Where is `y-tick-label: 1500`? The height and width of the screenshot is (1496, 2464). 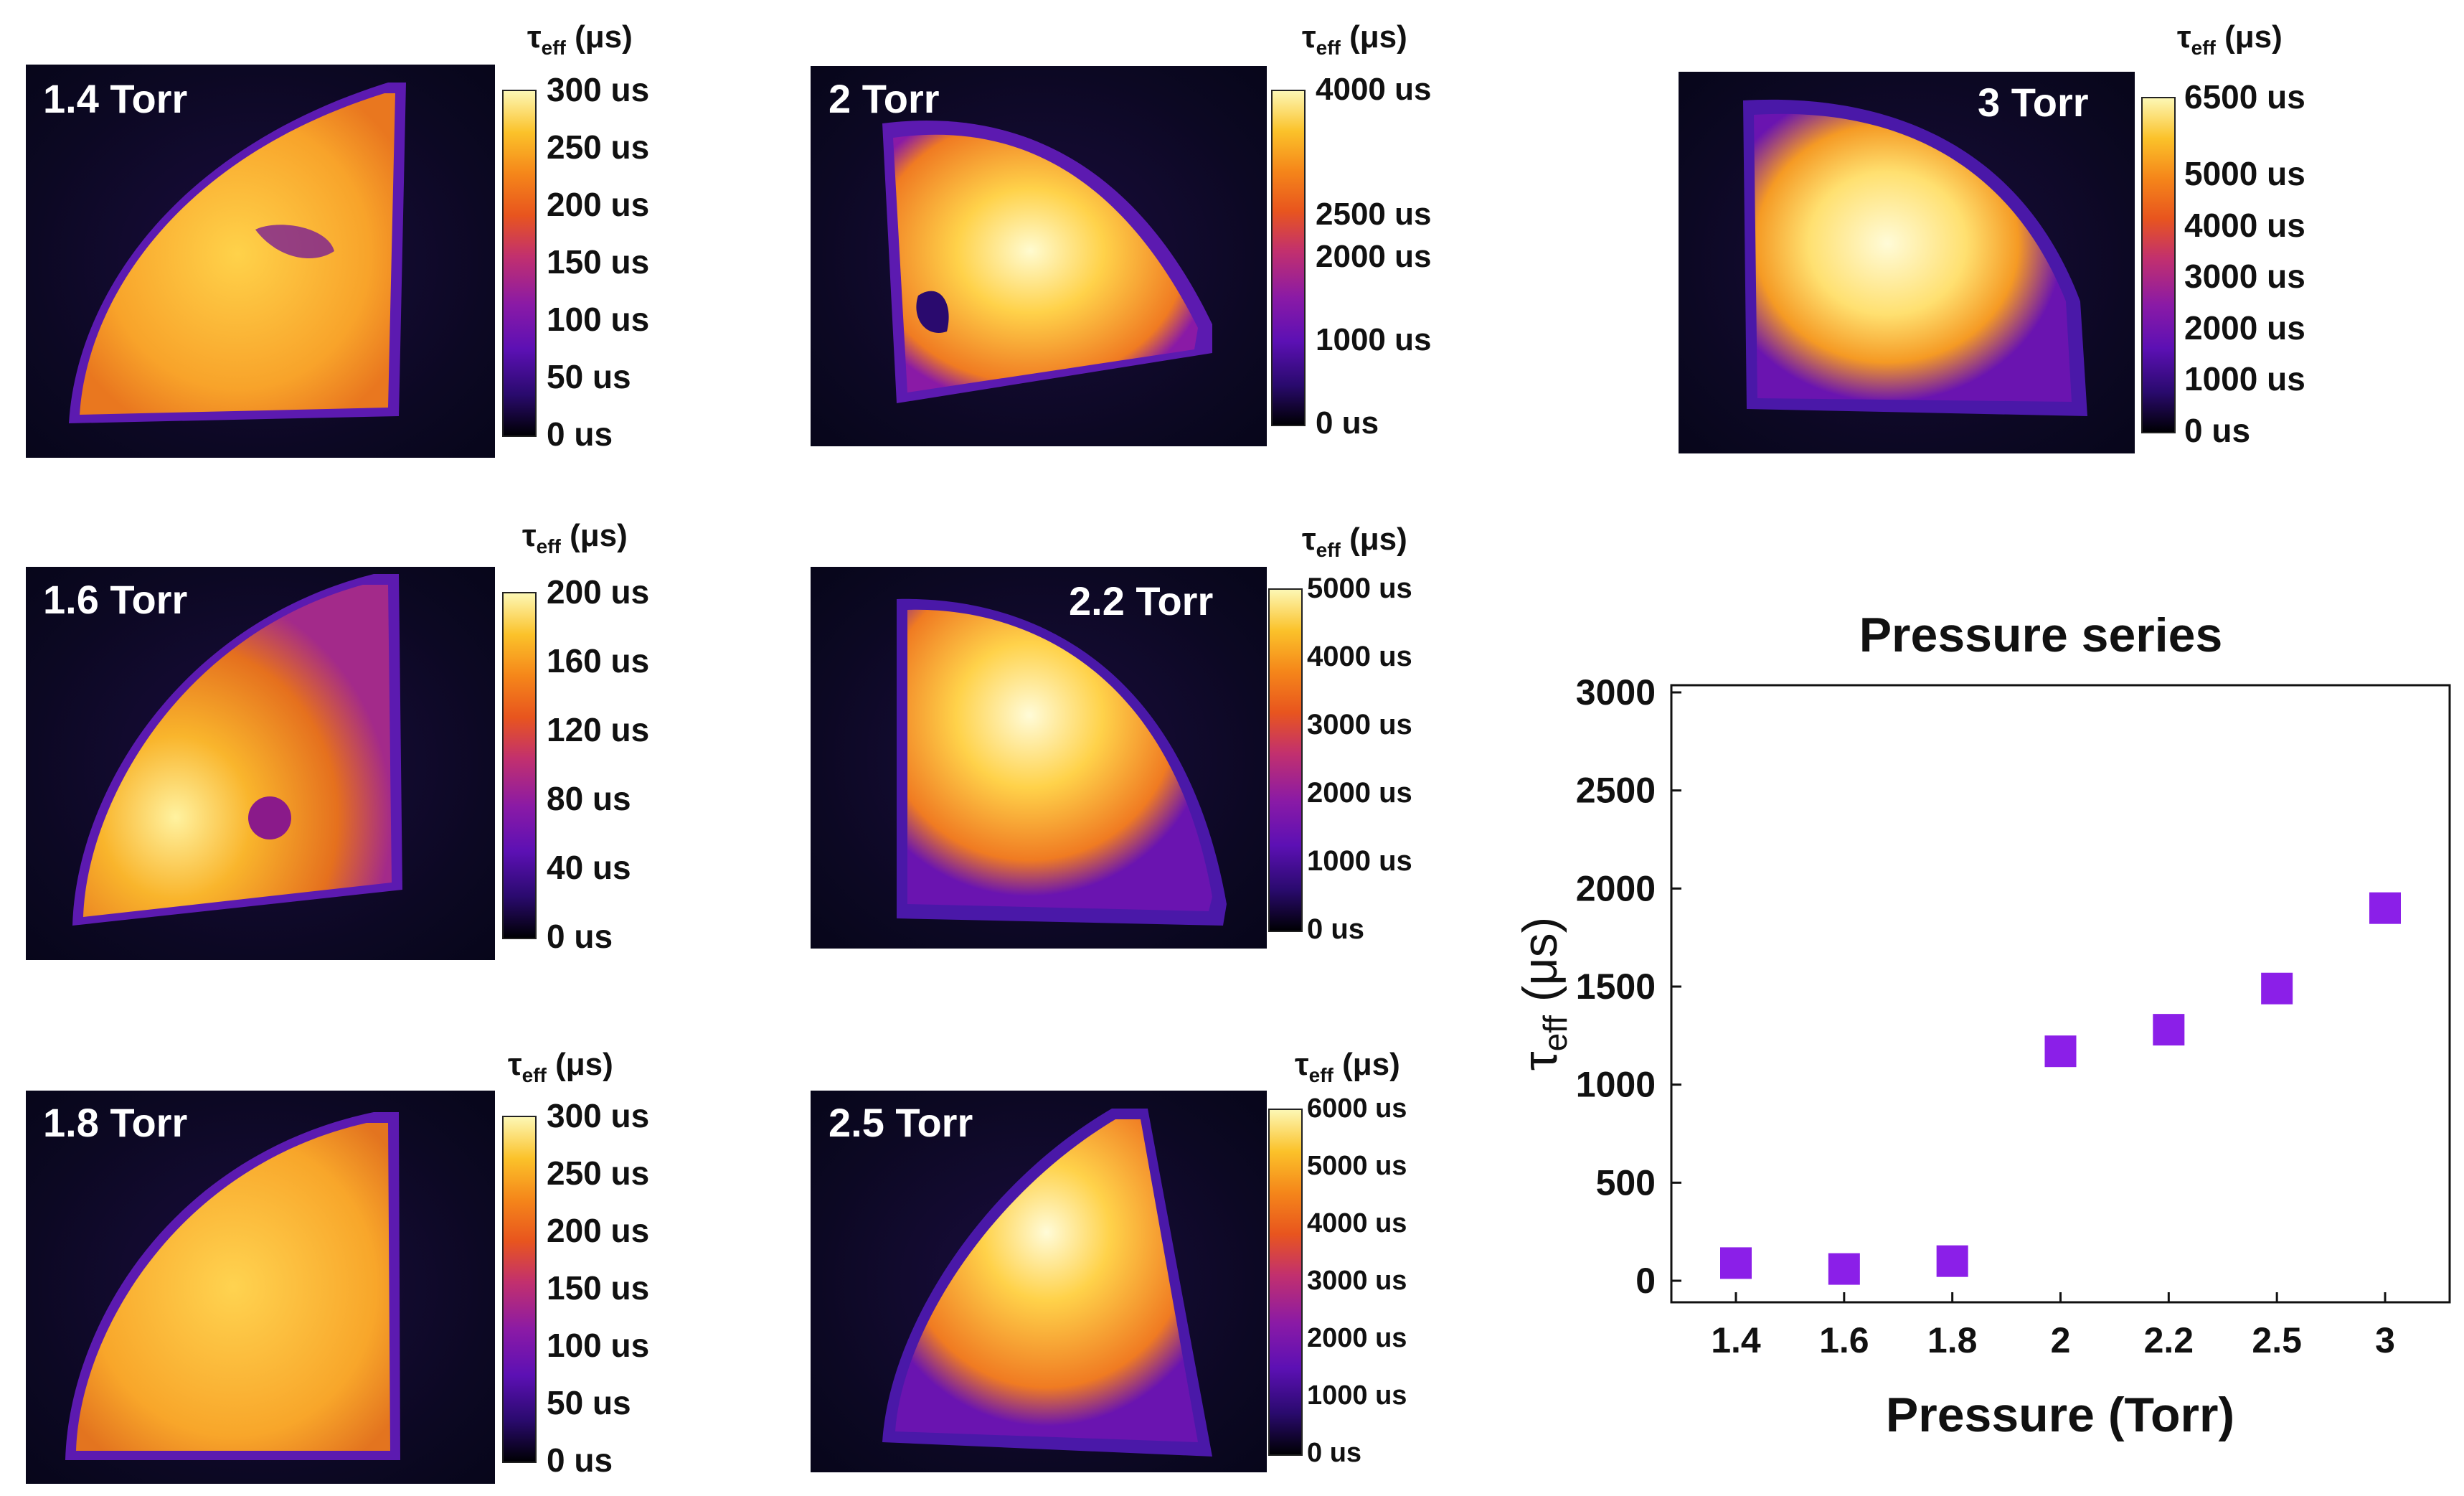 y-tick-label: 1500 is located at coordinates (1616, 987).